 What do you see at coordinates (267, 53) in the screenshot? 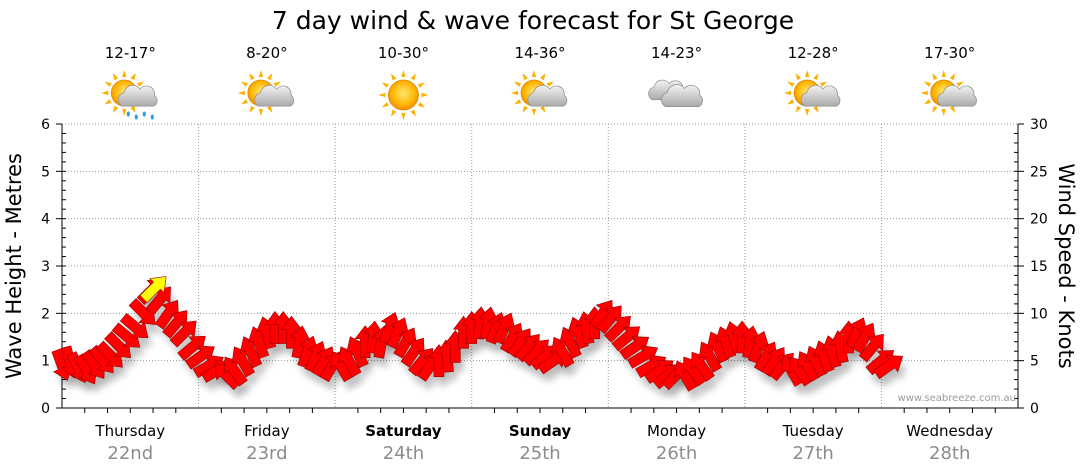
I see `temperature-range: 8-20°` at bounding box center [267, 53].